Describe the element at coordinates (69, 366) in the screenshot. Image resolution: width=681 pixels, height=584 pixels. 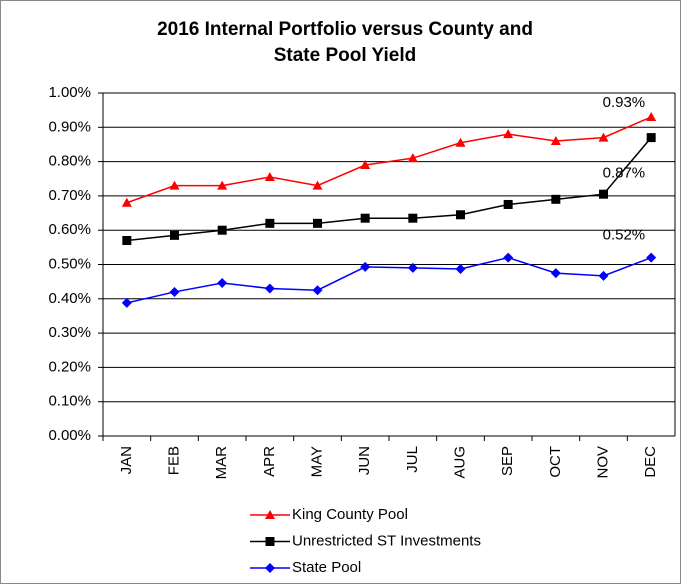
I see `y-tick-label: 0.20%` at that location.